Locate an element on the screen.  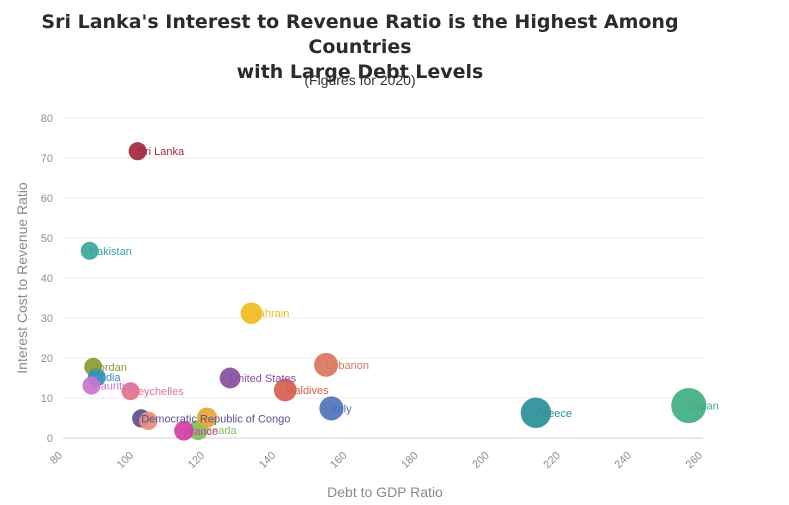
x-tick-label: 180 is located at coordinates (409, 460).